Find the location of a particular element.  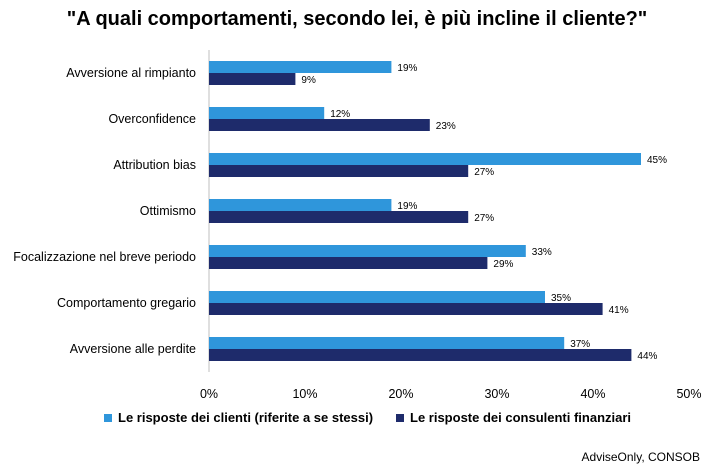

x-tick-label: 30% is located at coordinates (496, 394).